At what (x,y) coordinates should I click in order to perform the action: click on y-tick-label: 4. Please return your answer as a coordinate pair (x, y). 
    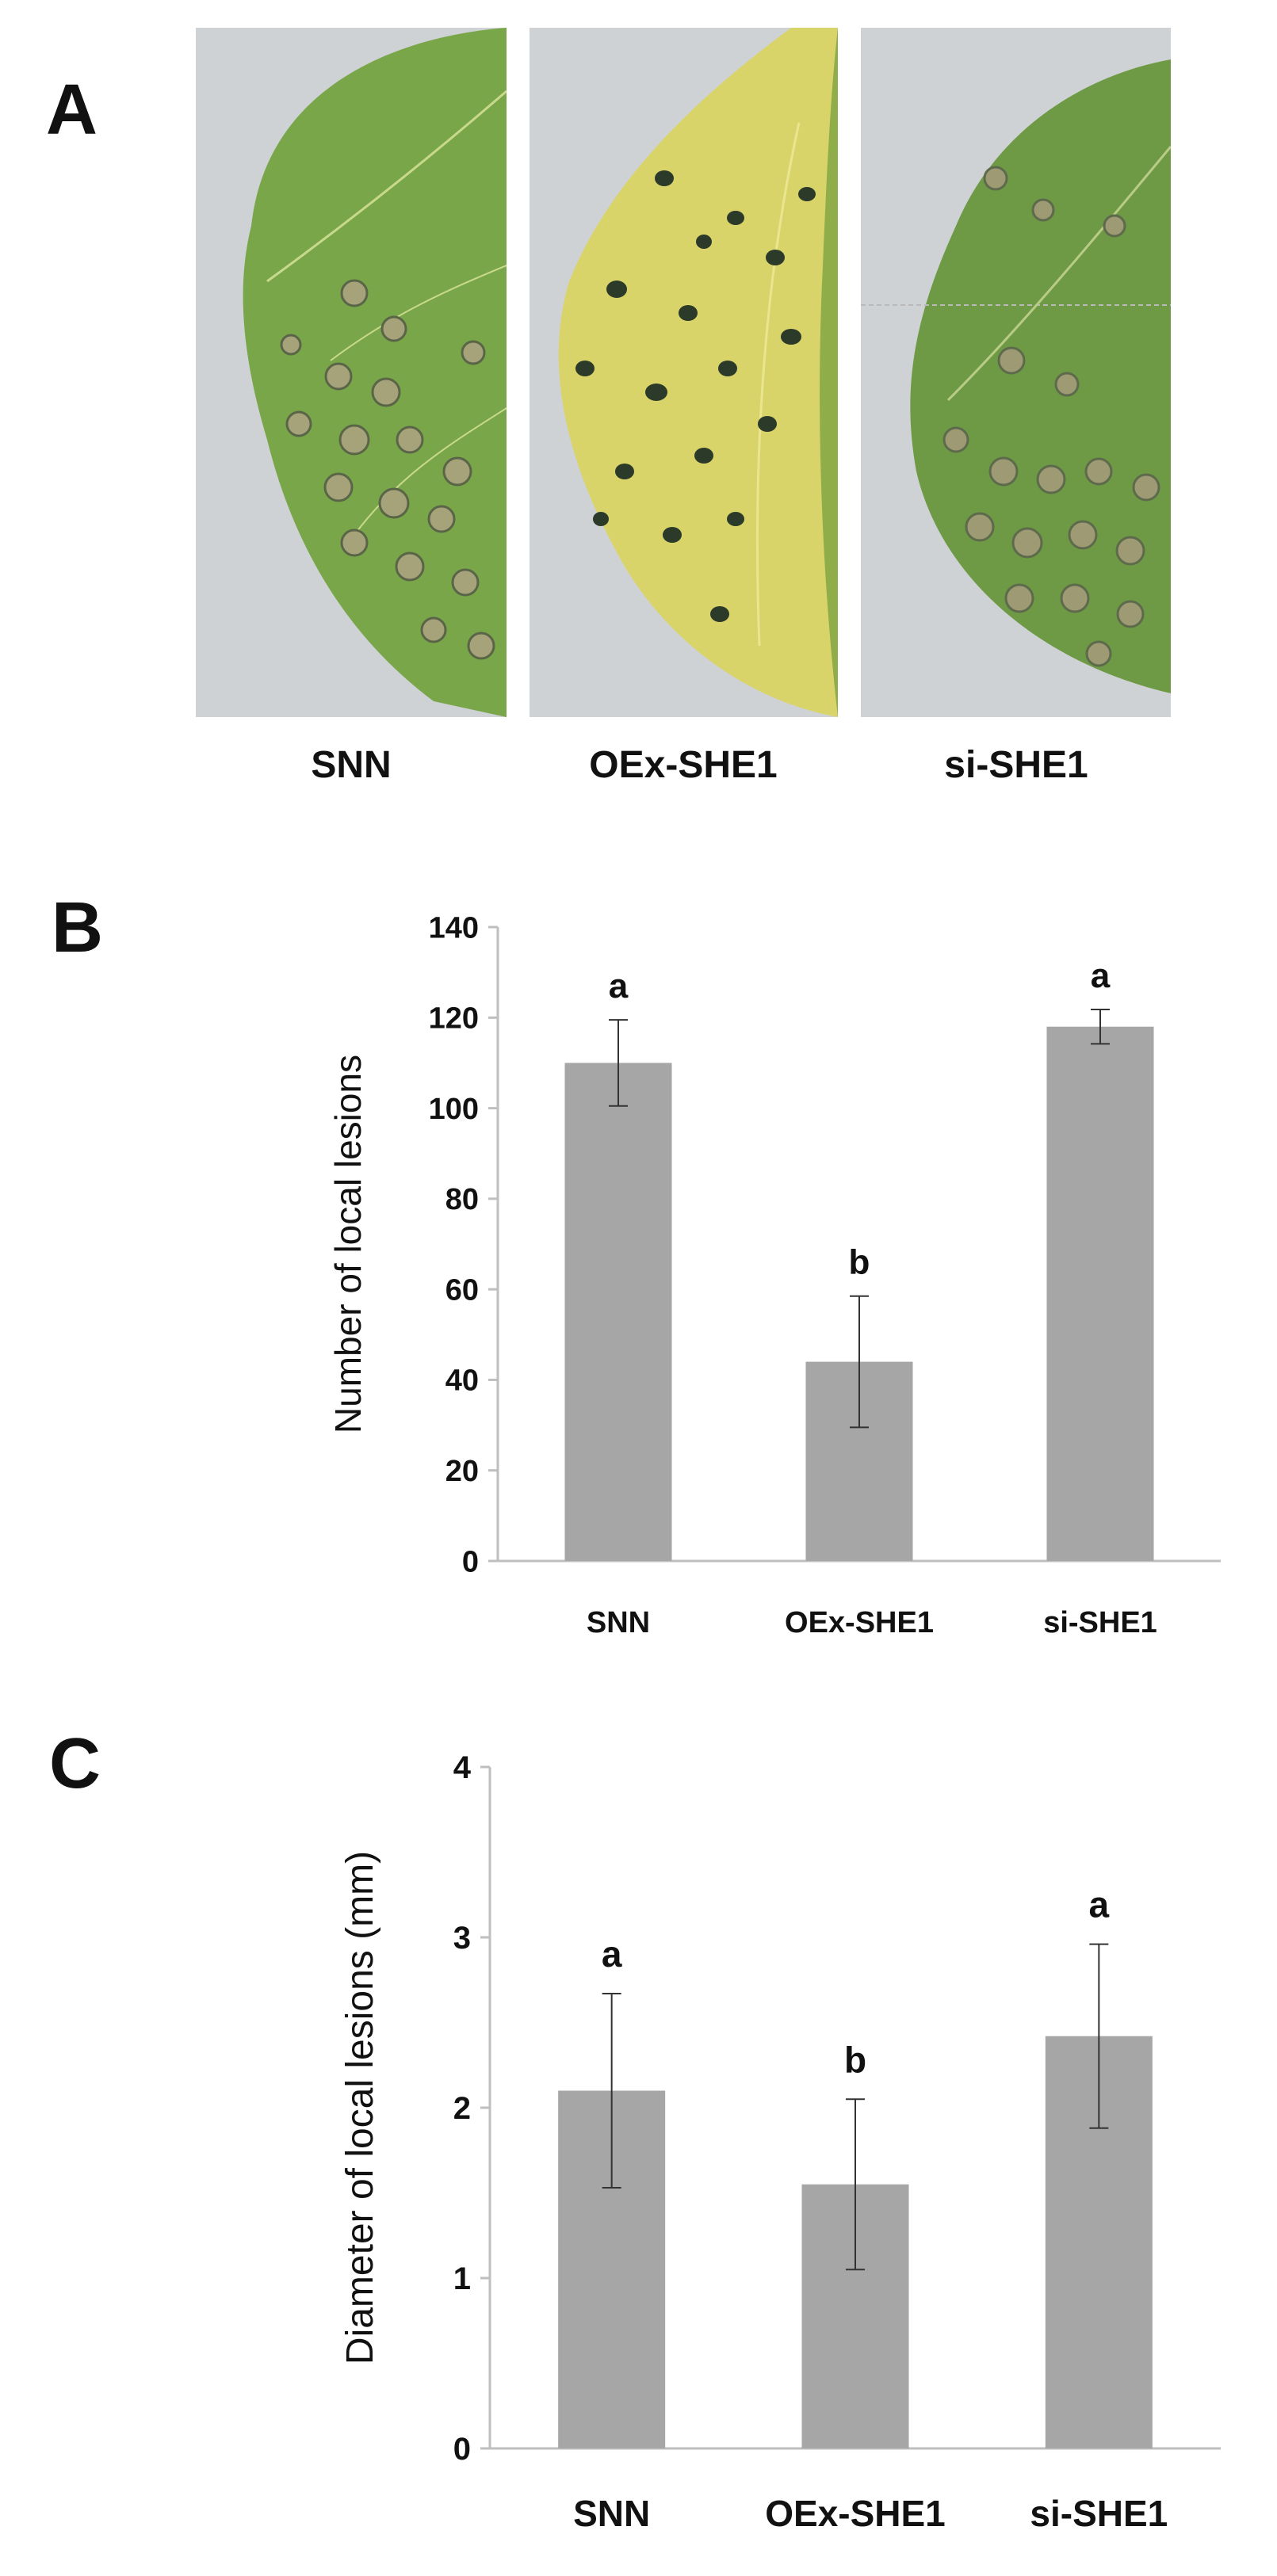
    Looking at the image, I should click on (462, 1767).